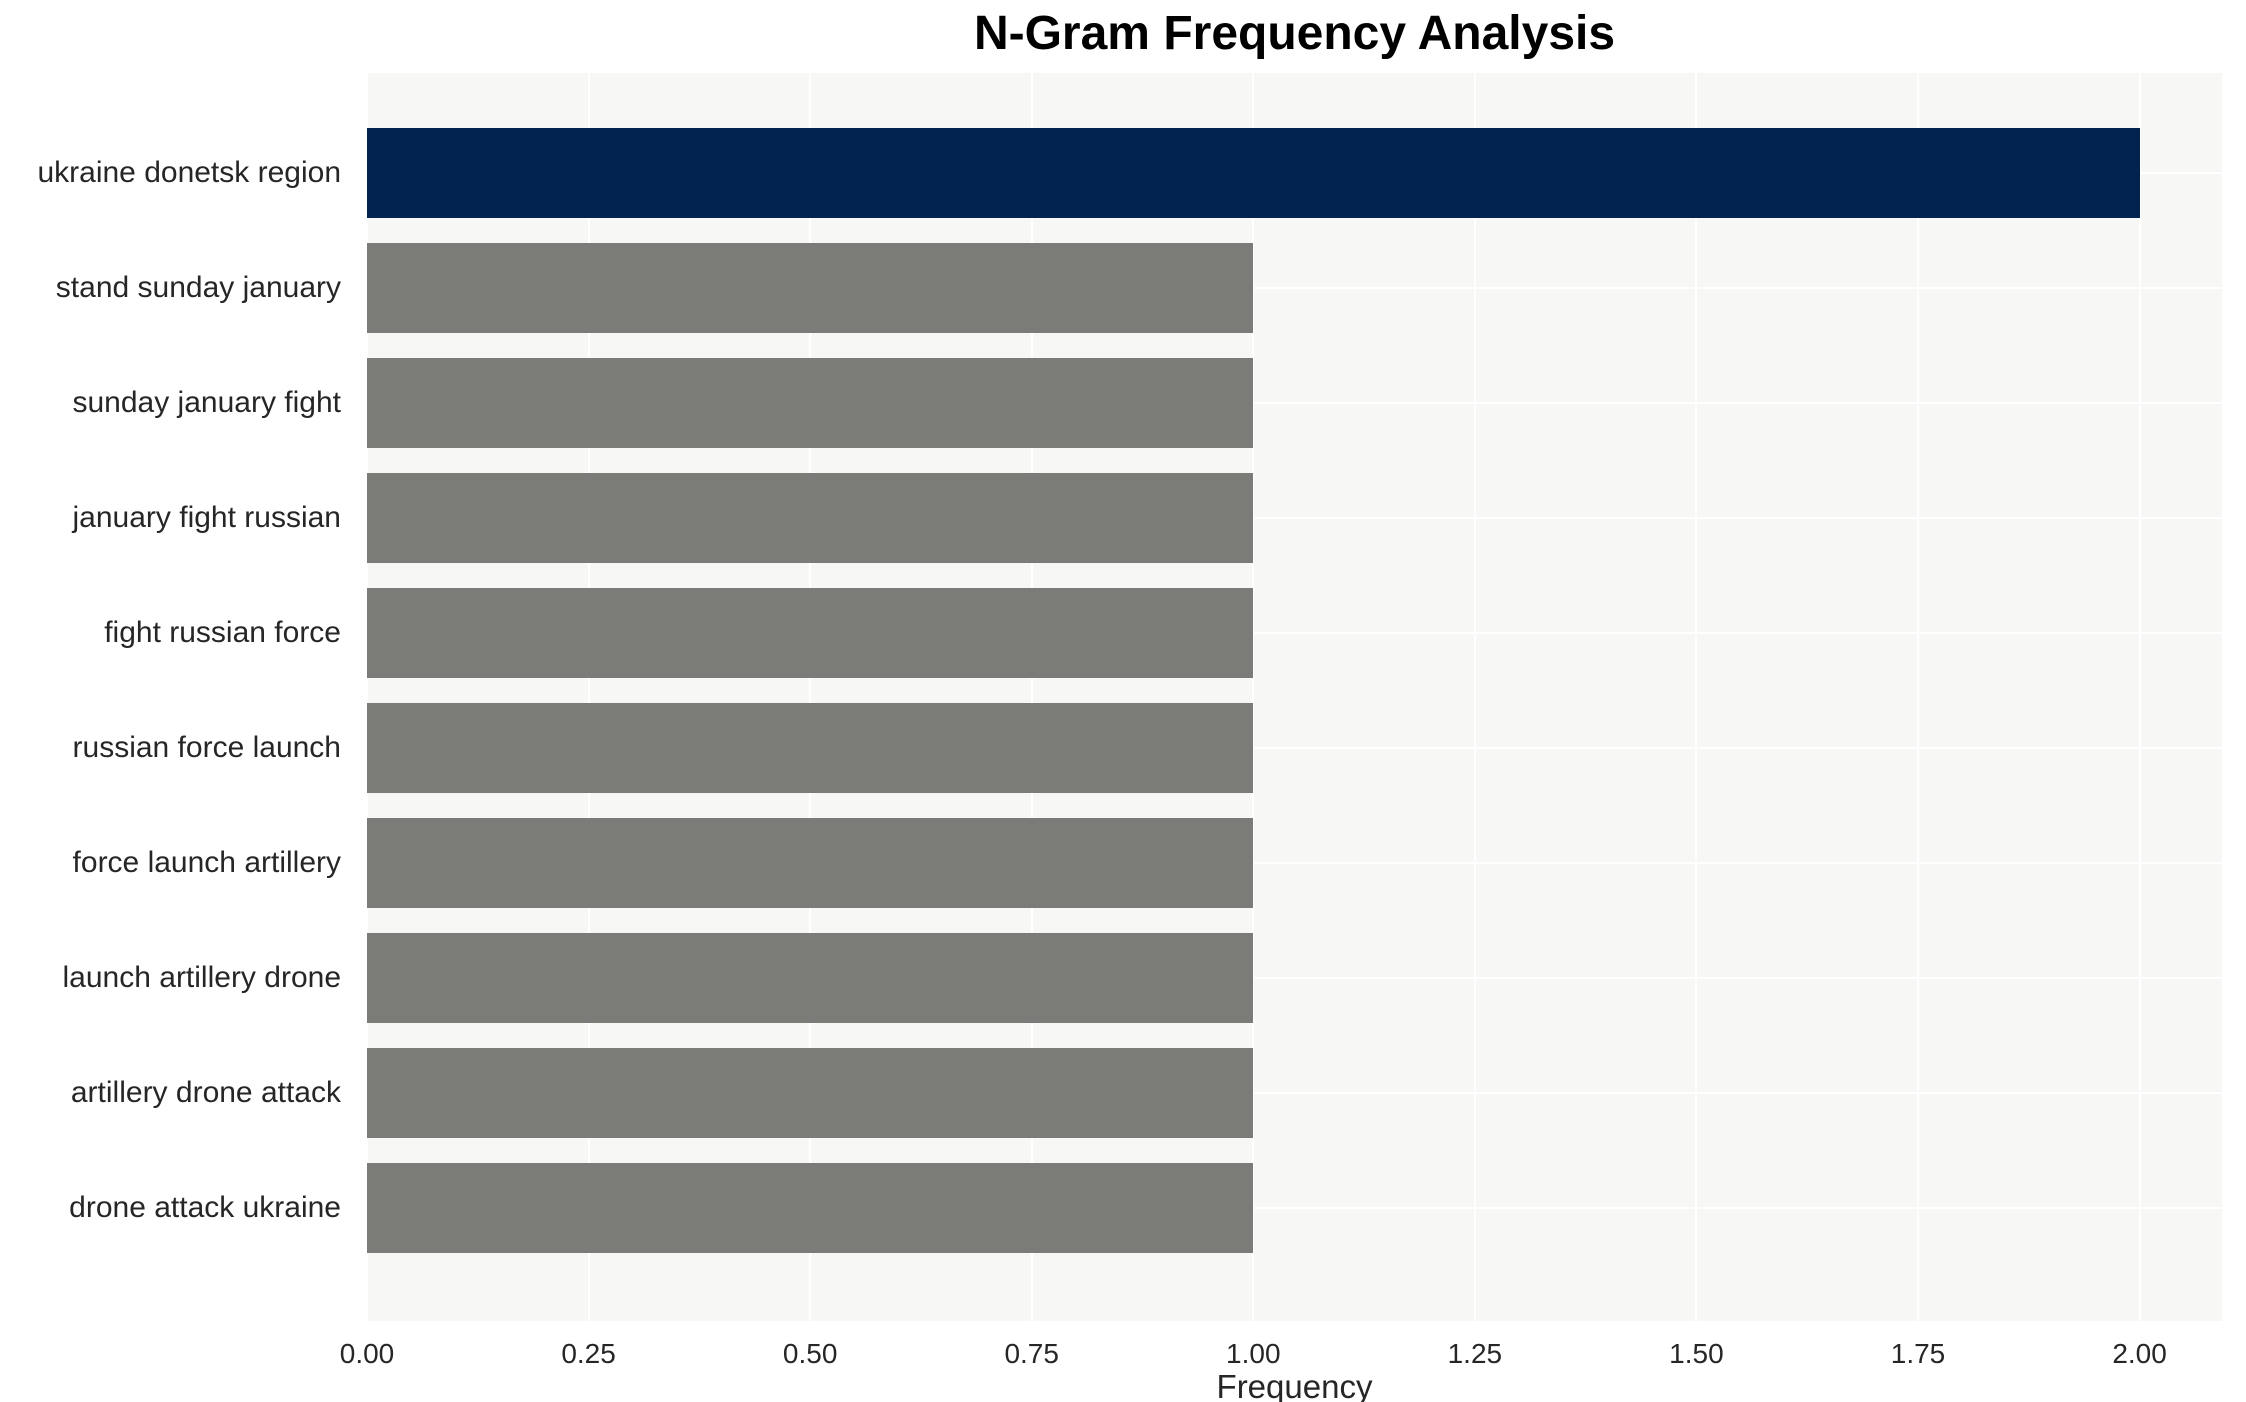 This screenshot has height=1402, width=2246. Describe the element at coordinates (206, 862) in the screenshot. I see `y-tick-label-force-launch-artillery: force launch artillery` at that location.